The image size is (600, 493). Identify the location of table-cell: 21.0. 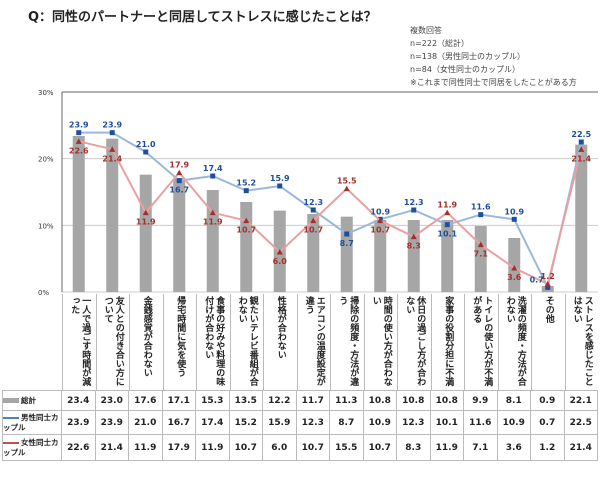
(145, 422).